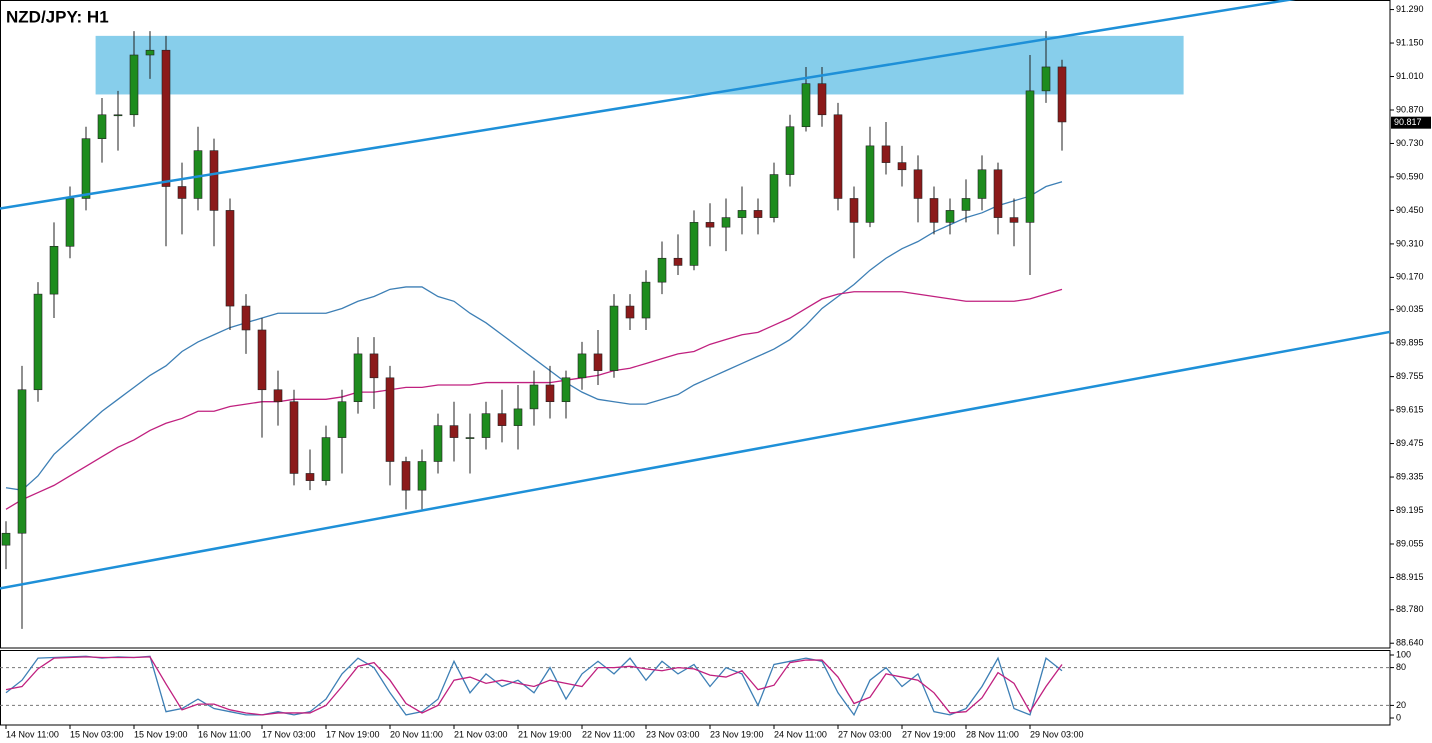  Describe the element at coordinates (1410, 343) in the screenshot. I see `y-tick-label: 89.895` at that location.